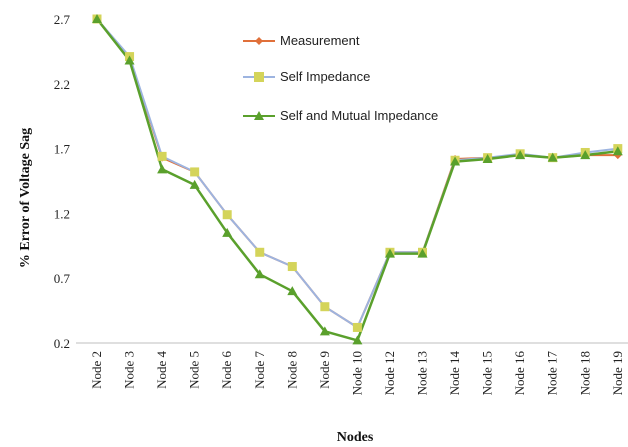 This screenshot has width=628, height=447. I want to click on x-tick-label: Node 9, so click(324, 370).